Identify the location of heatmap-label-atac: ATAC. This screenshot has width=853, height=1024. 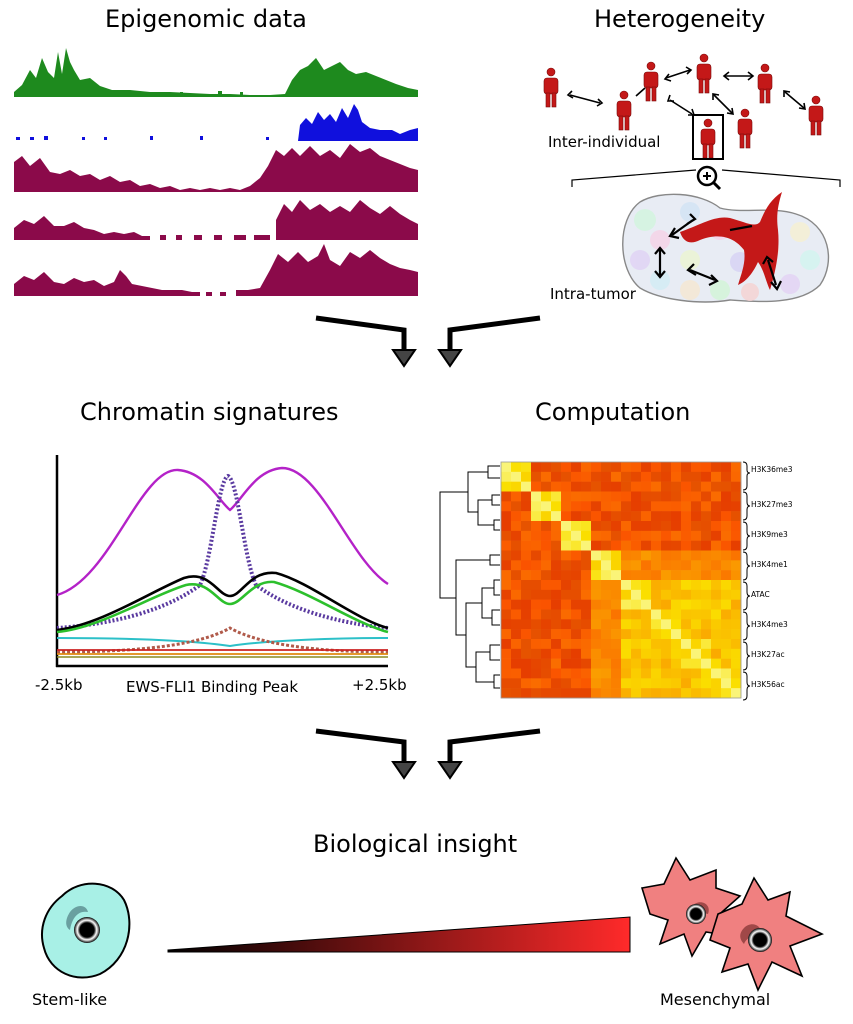
(760, 594).